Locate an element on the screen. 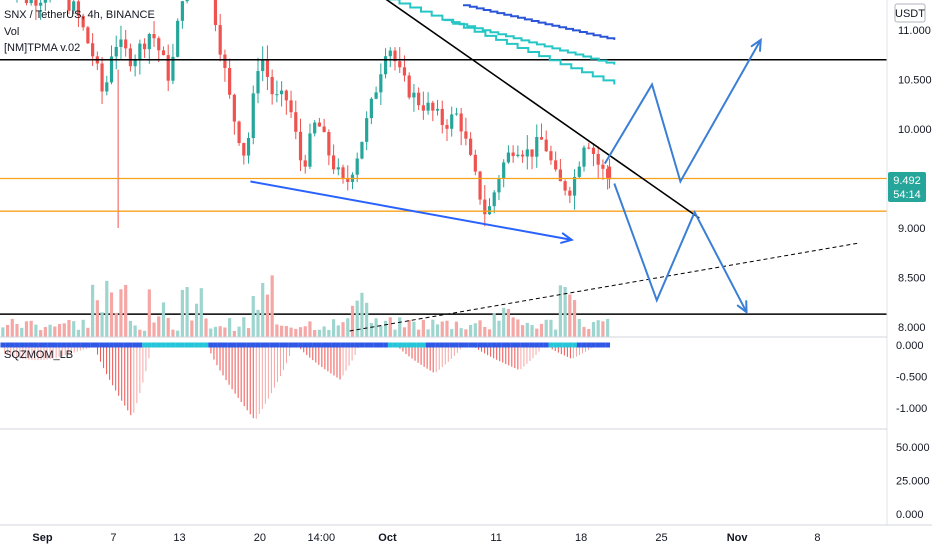 The image size is (932, 550). time-tick-label: 25 is located at coordinates (661, 538).